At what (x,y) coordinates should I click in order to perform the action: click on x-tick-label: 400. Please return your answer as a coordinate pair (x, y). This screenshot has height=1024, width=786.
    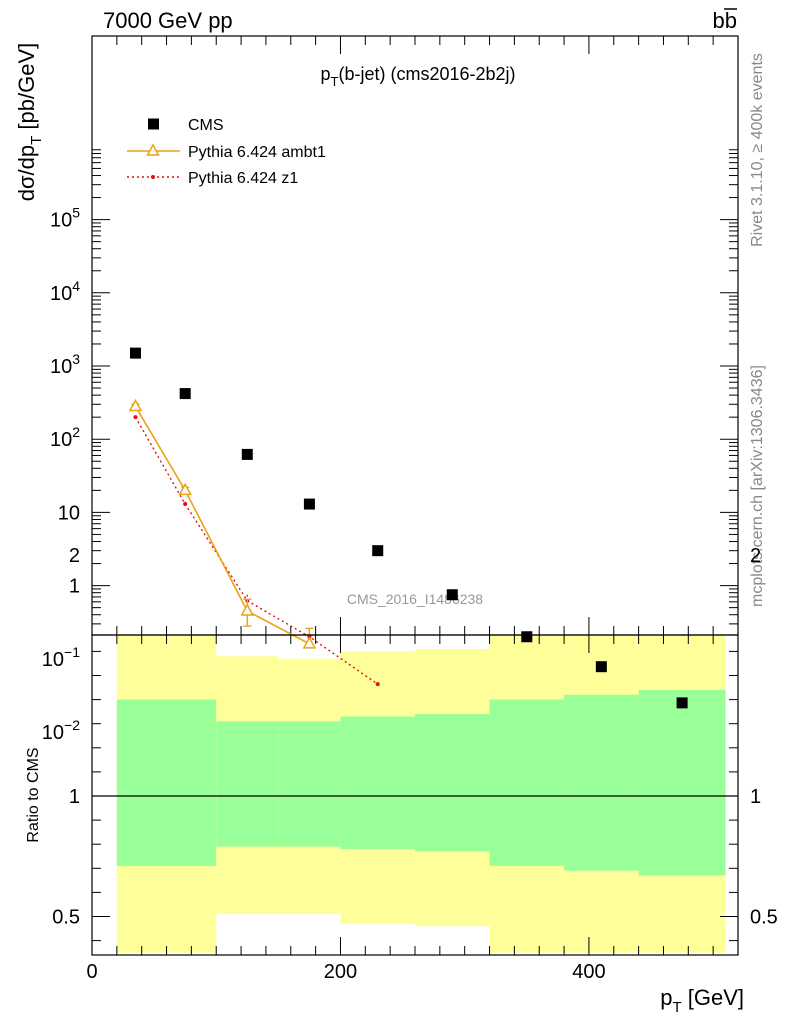
    Looking at the image, I should click on (588, 972).